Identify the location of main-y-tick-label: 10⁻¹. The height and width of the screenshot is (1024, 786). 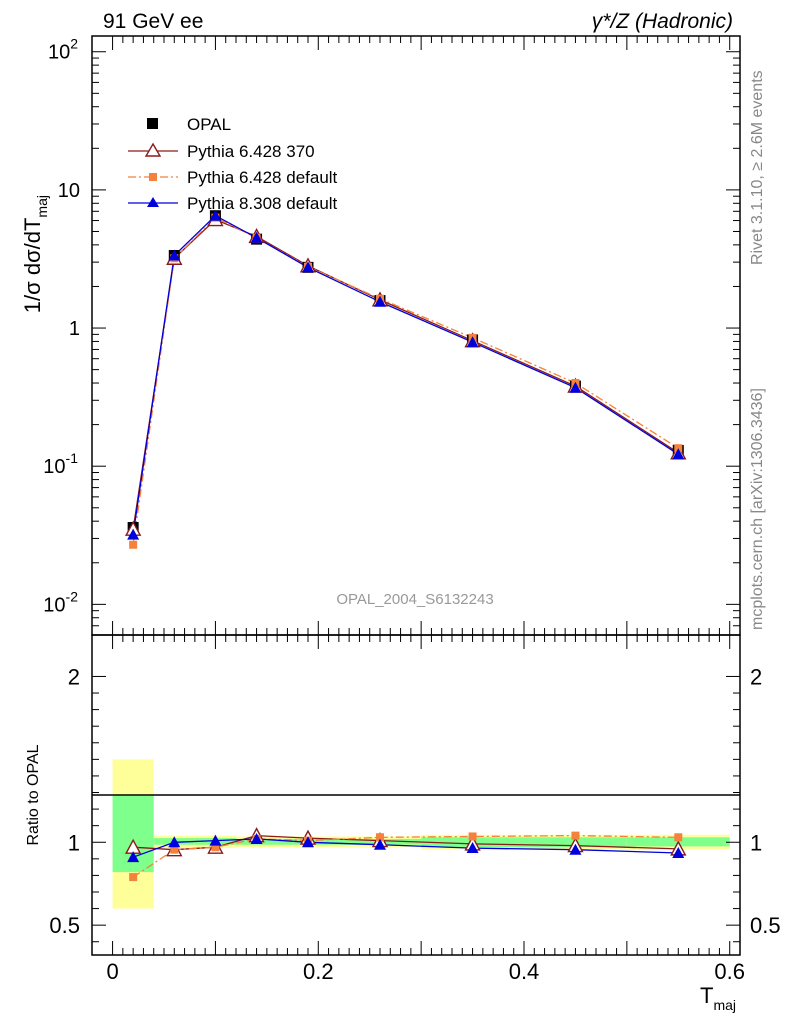
(60, 464).